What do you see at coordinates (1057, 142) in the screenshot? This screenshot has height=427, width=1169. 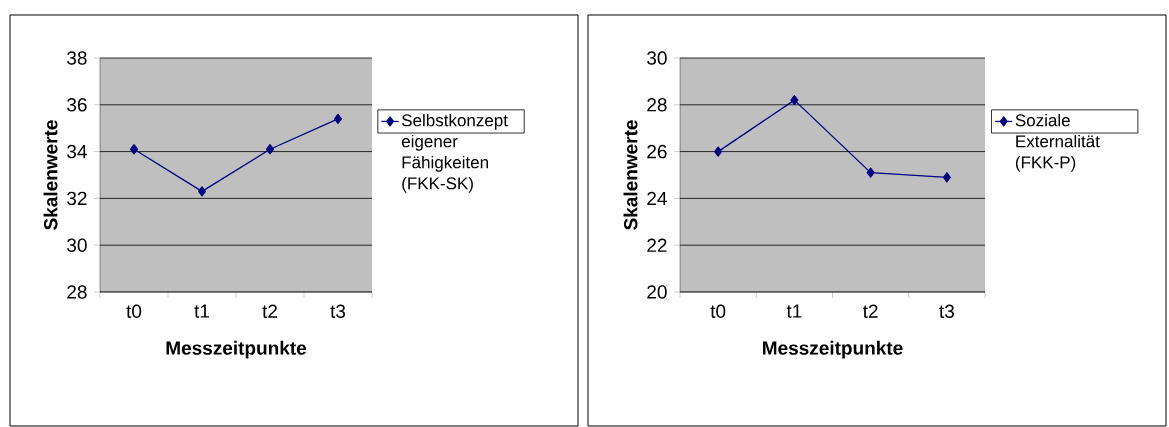 I see `legend-label: Soziale Externalität (FKK-P)` at bounding box center [1057, 142].